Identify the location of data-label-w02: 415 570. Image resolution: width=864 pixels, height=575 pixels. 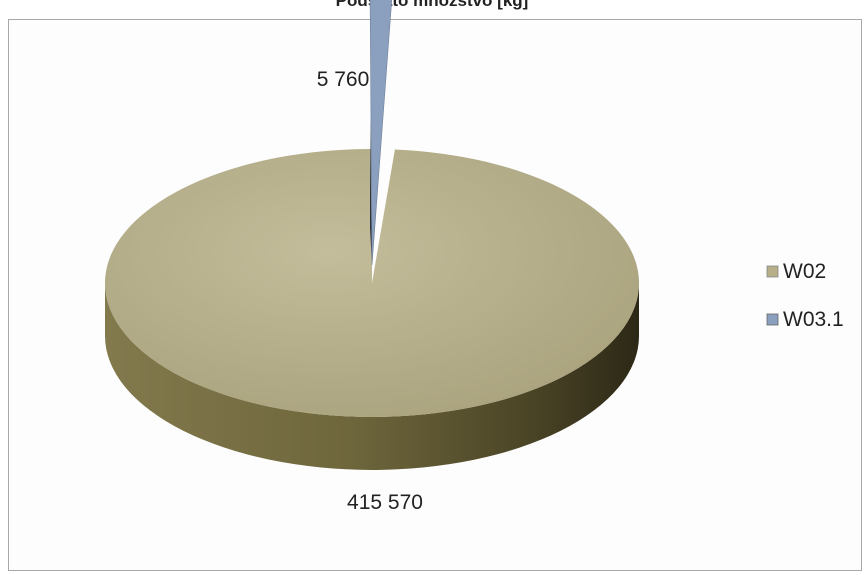
(385, 502).